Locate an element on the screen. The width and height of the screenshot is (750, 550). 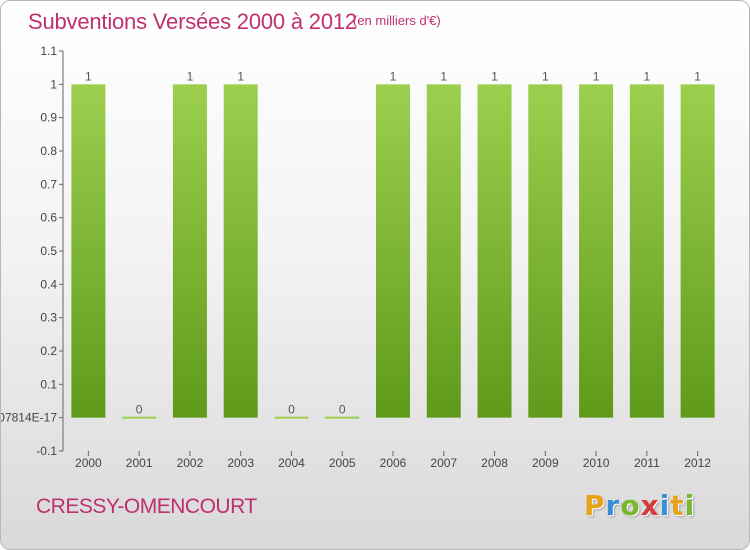
y-tick-label: -0.1 is located at coordinates (46, 451).